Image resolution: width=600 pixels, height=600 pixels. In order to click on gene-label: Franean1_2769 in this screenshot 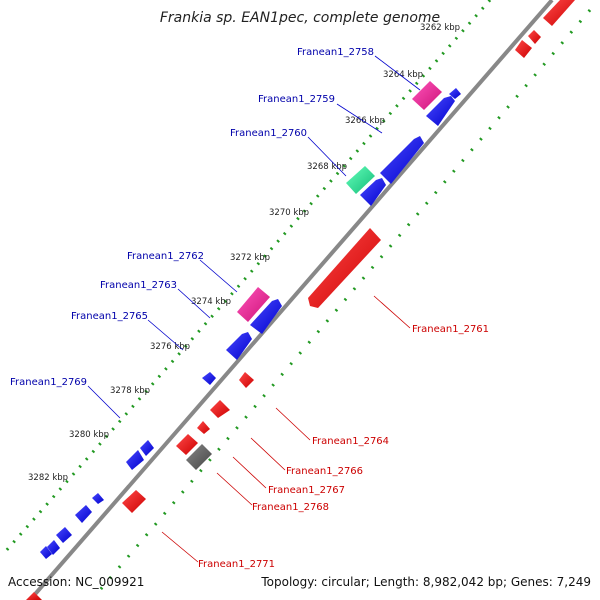, I will do `click(48, 382)`.